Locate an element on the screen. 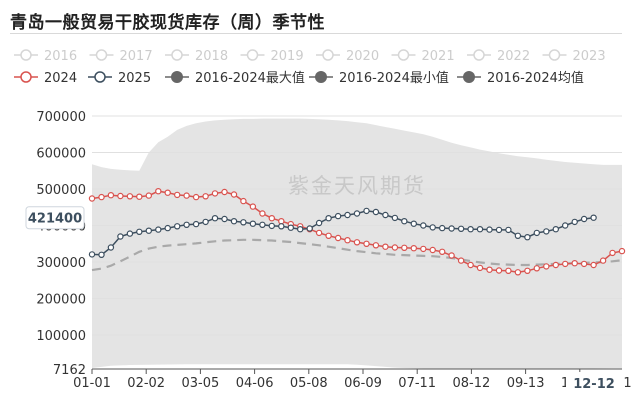 The width and height of the screenshot is (632, 405). legend-marker-2021 is located at coordinates (403, 55).